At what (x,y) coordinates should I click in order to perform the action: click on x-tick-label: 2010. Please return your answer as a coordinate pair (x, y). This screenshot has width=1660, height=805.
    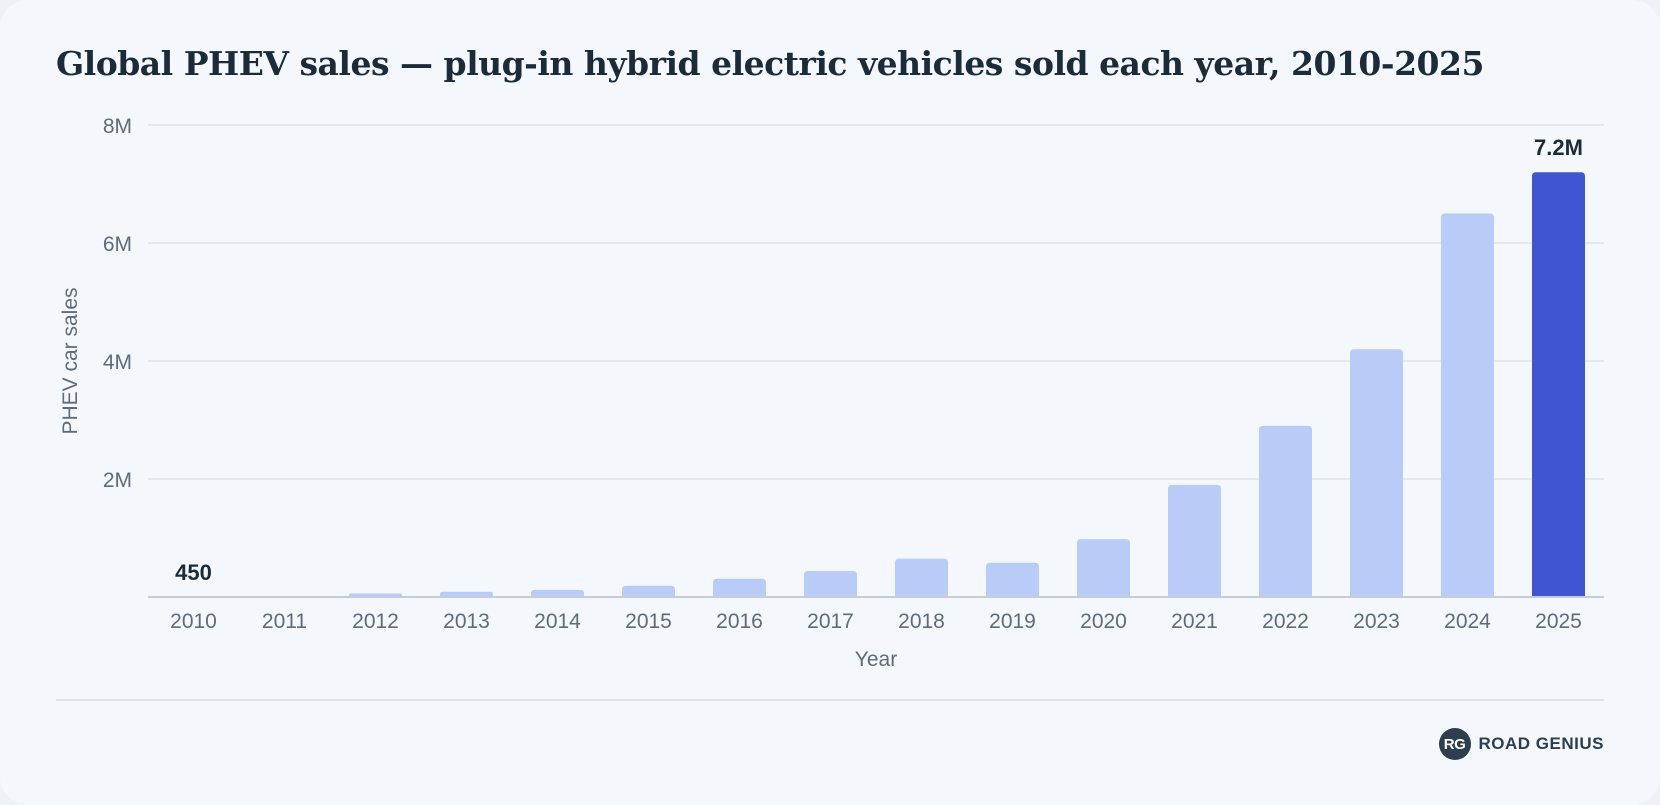
    Looking at the image, I should click on (193, 621).